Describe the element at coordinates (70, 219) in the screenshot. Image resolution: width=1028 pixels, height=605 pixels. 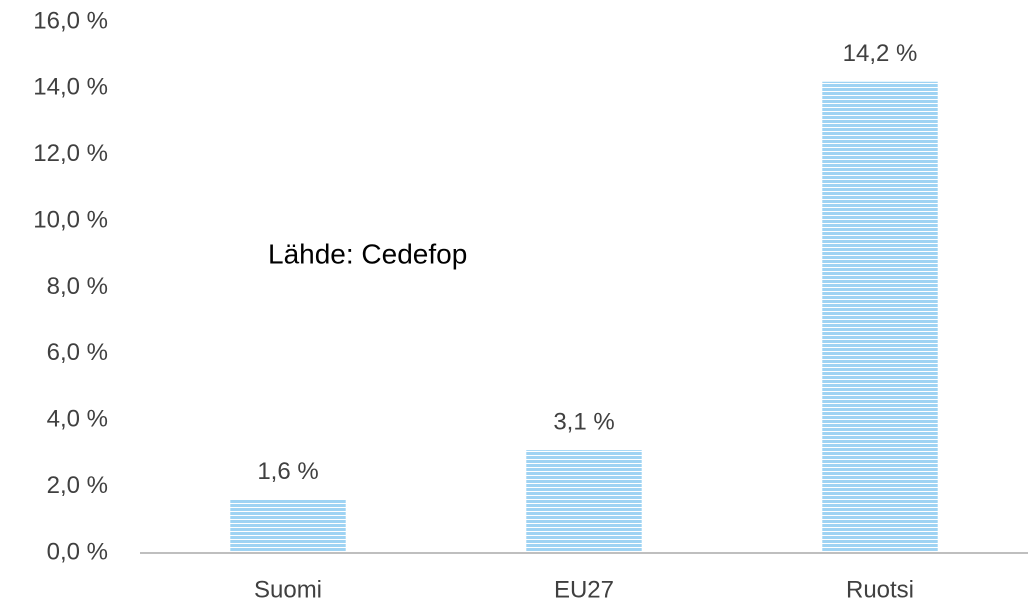
I see `y-tick-label: 10,0 %` at that location.